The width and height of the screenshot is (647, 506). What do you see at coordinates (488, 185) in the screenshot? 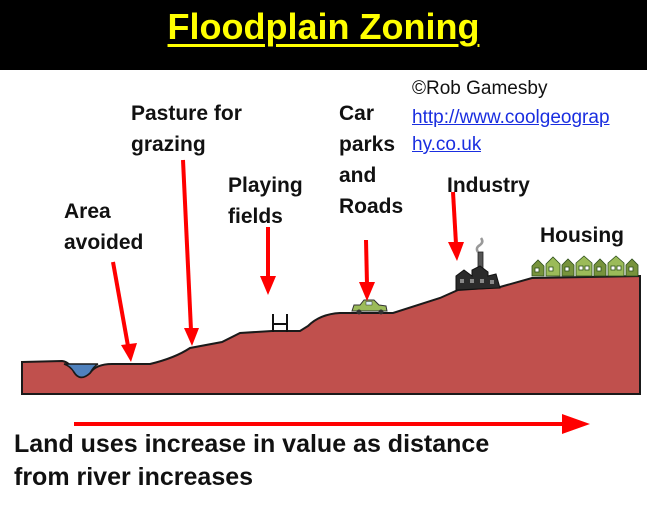
I see `label-industry: Industry` at bounding box center [488, 185].